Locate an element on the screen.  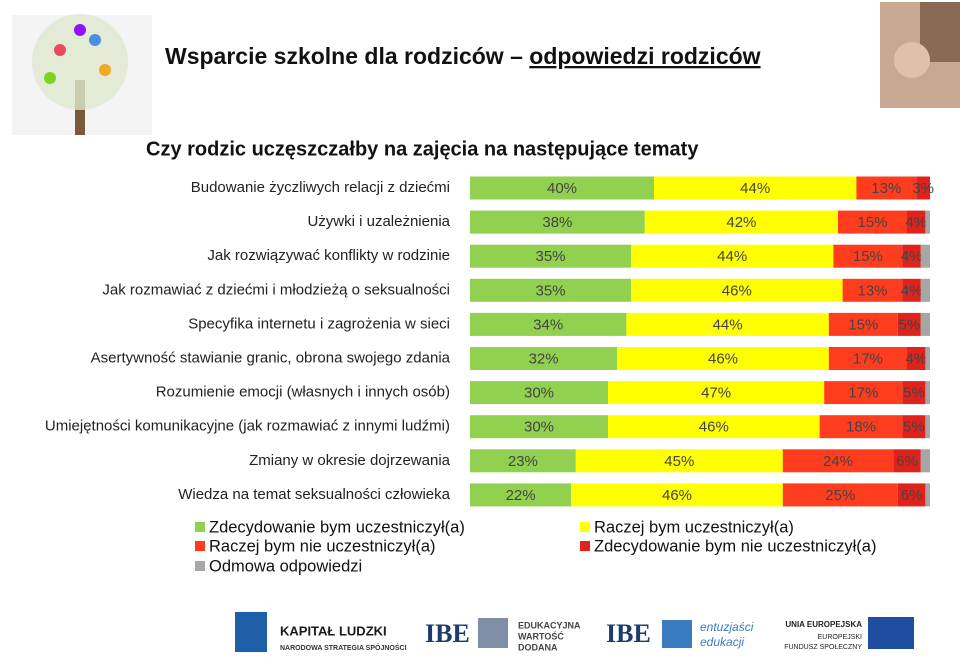
logo-text: EUROPEJSKI is located at coordinates (840, 637).